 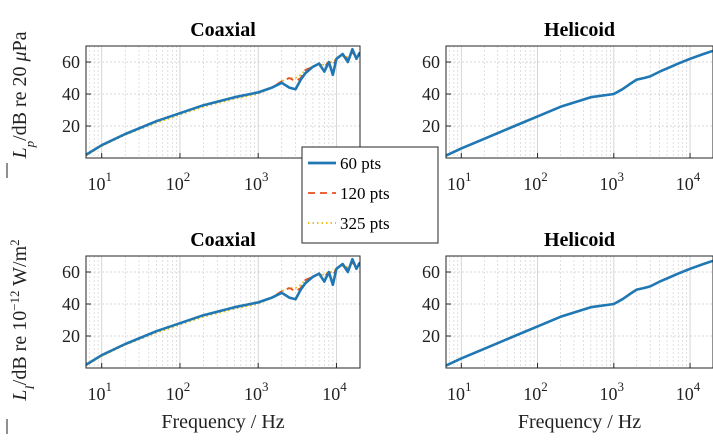 I want to click on legend-label: 325 pts, so click(x=365, y=223).